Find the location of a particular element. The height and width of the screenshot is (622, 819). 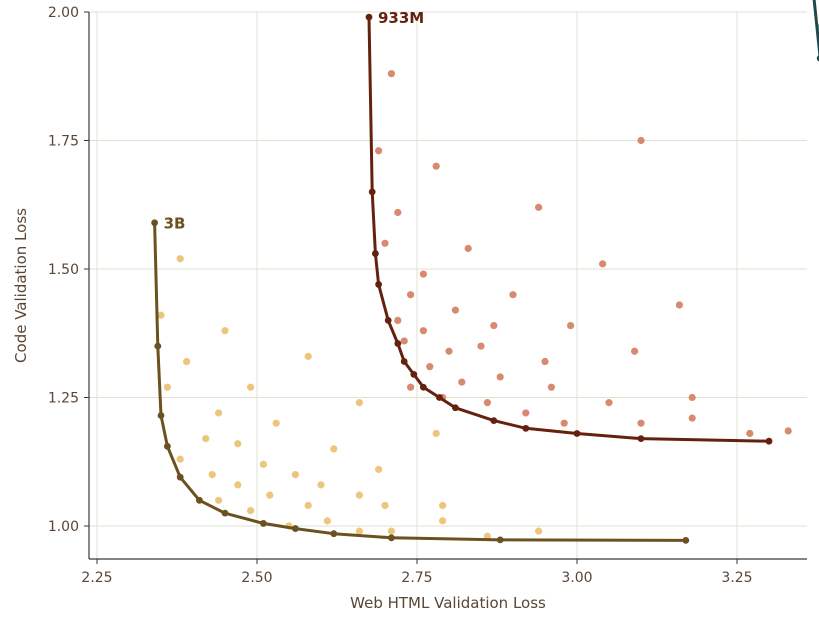

x-axis-title: Web HTML Validation Loss is located at coordinates (448, 603).